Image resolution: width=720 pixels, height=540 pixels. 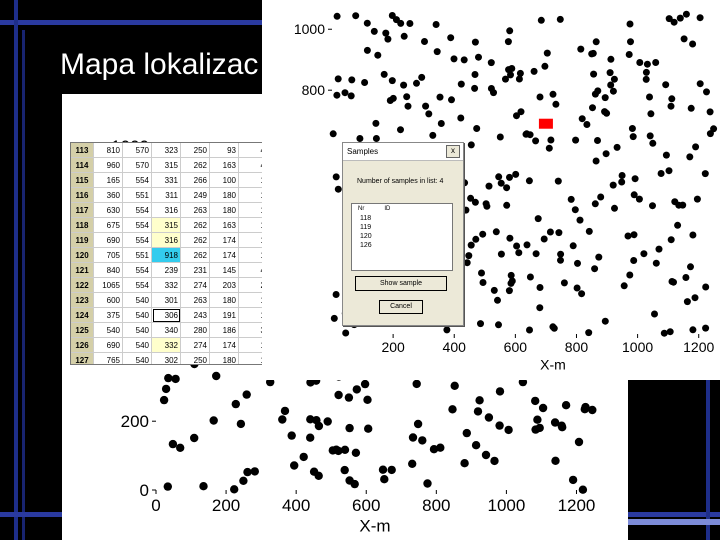 What do you see at coordinates (82, 225) in the screenshot?
I see `row-header: 118` at bounding box center [82, 225].